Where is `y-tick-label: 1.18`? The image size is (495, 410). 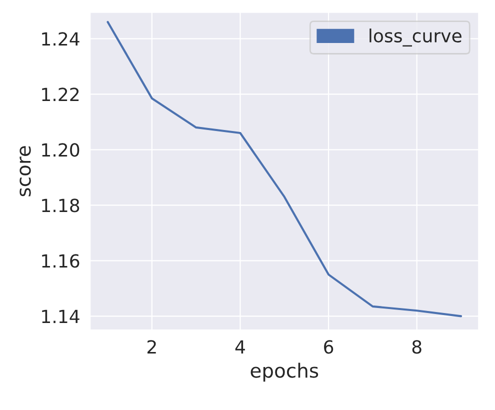
y-tick-label: 1.18 is located at coordinates (61, 205).